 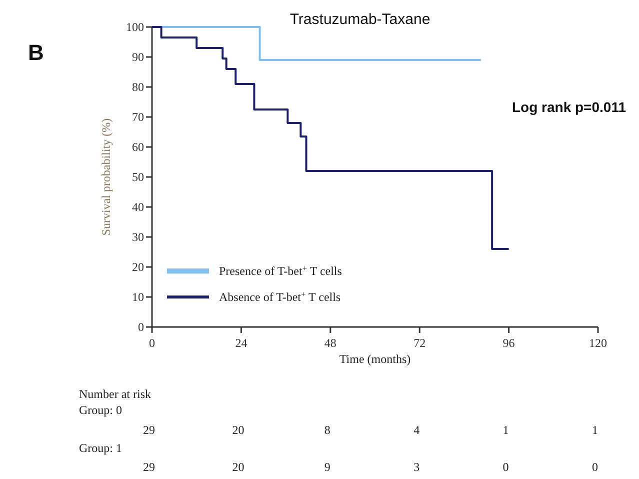 I want to click on y-axis-title: Survival probability (%), so click(x=106, y=177).